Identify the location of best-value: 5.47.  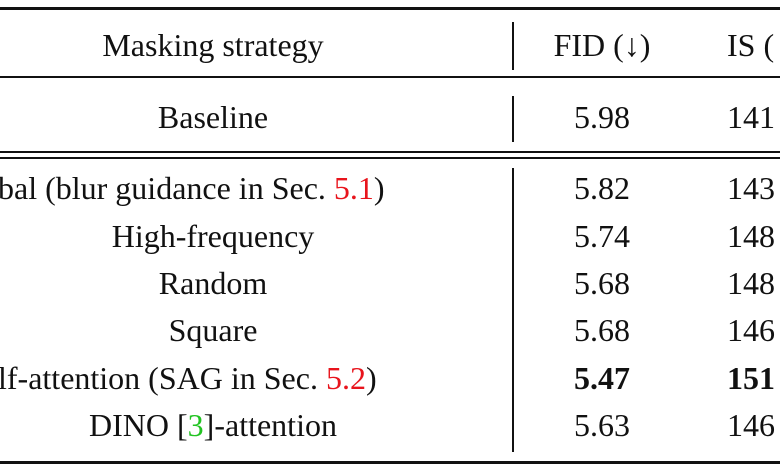
(602, 378).